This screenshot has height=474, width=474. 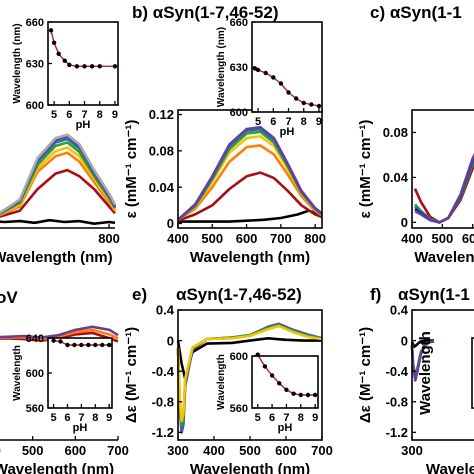 I want to click on chart-panel-a_inset: 5 6 7 8 9 600 630 660 pH Wavelength (nm), so click(x=65, y=74).